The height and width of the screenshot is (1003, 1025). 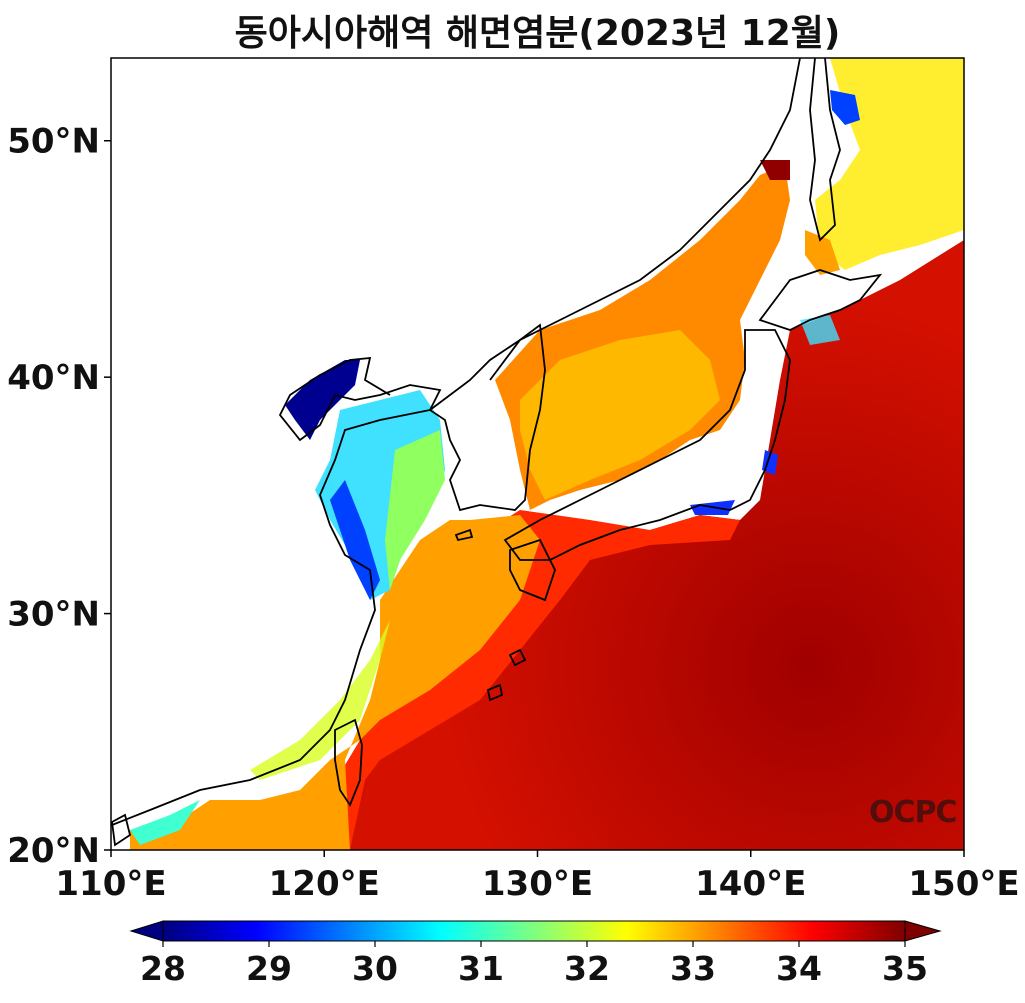 I want to click on longitude-axis: 110°E 120°E 130°E 140°E 150°E, so click(x=537, y=877).